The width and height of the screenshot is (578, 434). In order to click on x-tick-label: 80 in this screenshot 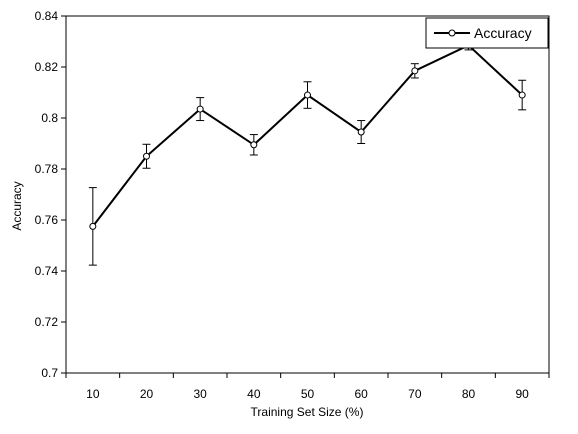, I will do `click(469, 394)`.